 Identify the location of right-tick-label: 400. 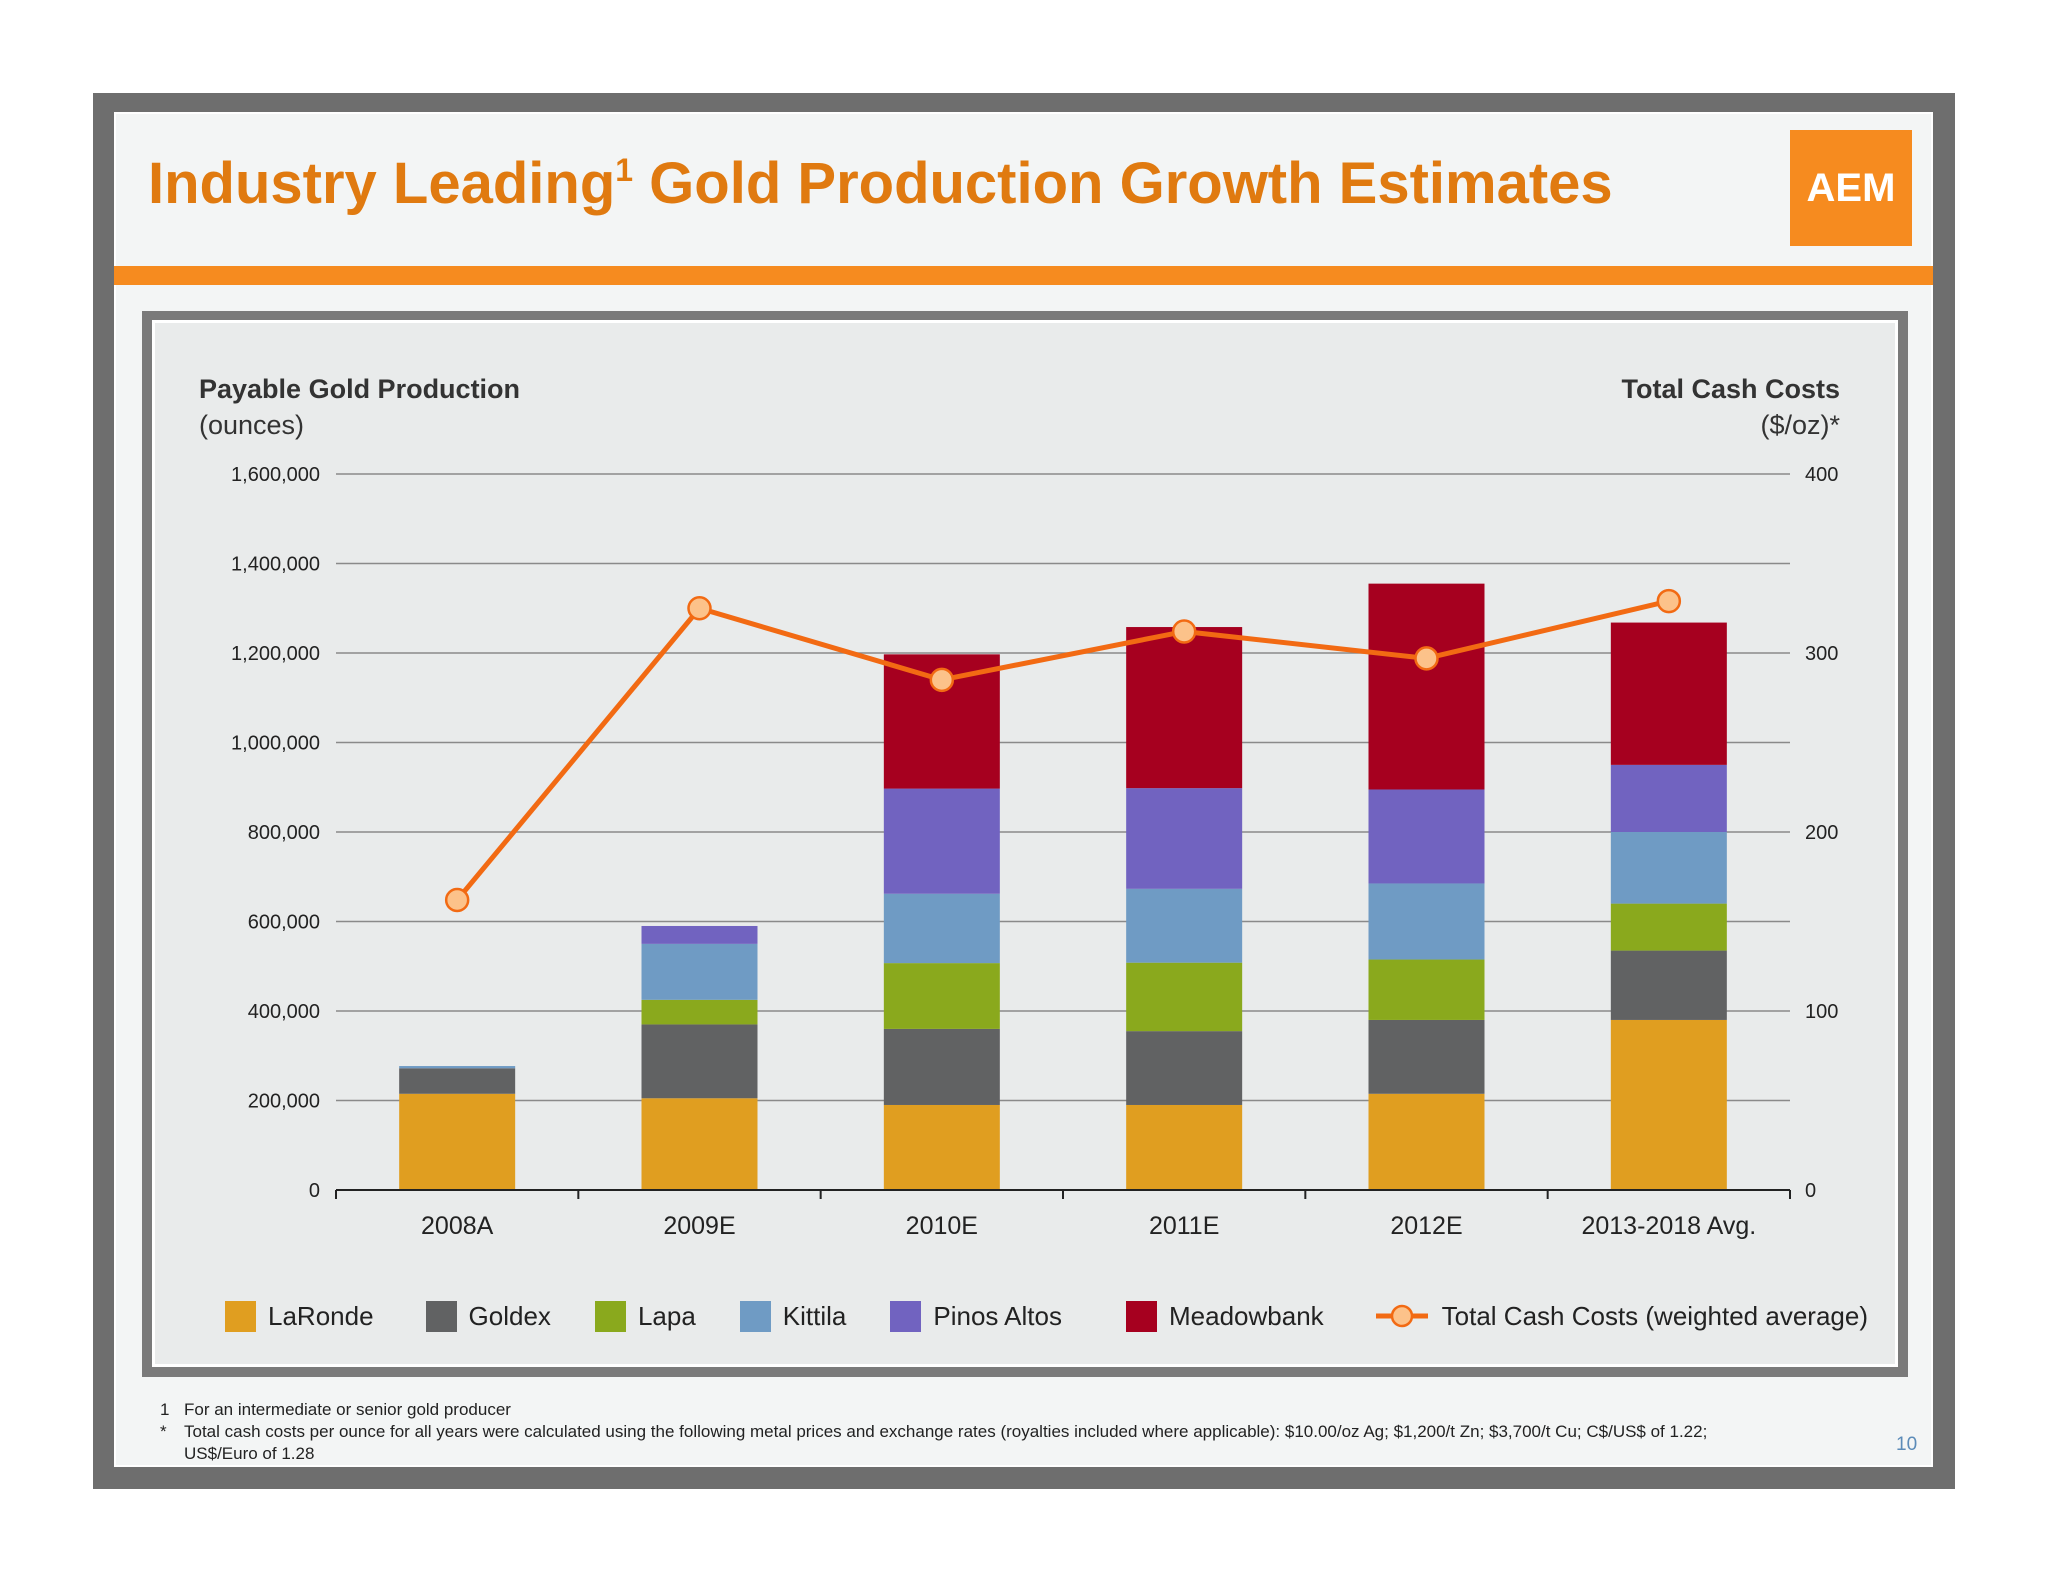
(1821, 475).